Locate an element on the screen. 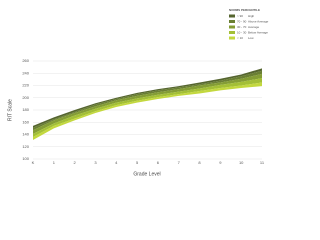  legend-range: 70 - 90 is located at coordinates (242, 21).